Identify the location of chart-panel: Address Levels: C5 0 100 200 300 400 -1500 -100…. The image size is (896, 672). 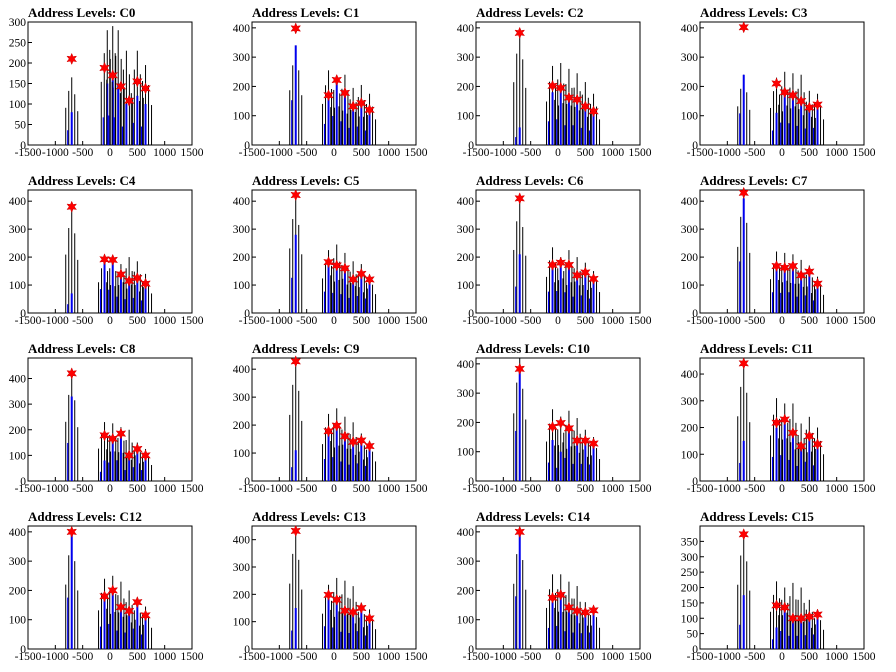
(336, 252).